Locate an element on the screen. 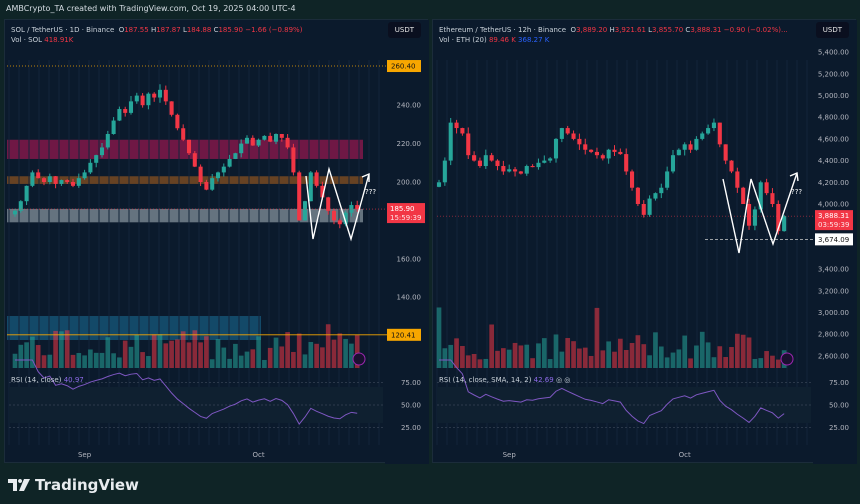 The image size is (860, 504). level-label: 260.40 is located at coordinates (403, 67).